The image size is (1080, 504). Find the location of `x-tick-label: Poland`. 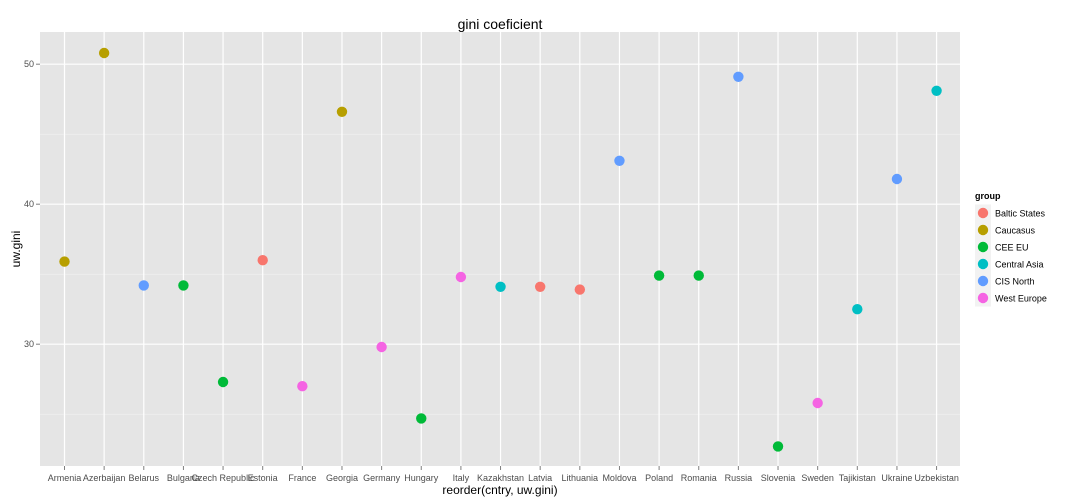

x-tick-label: Poland is located at coordinates (659, 478).